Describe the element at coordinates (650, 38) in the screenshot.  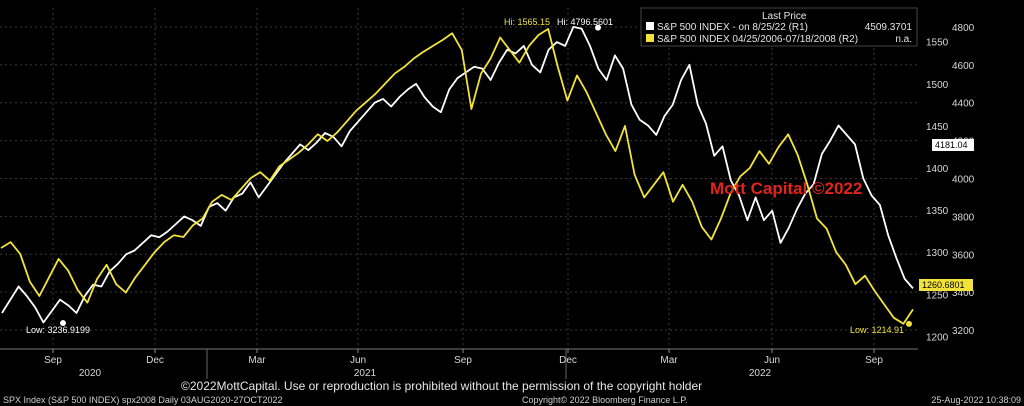
I see `legend-swatch-r2` at that location.